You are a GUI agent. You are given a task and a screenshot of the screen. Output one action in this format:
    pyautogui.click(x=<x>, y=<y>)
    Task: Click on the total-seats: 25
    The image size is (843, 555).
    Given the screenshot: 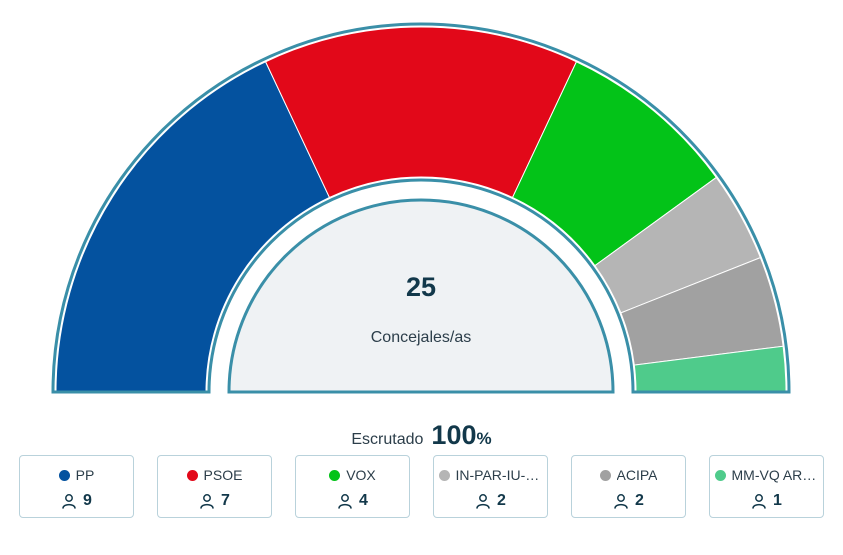 What is the action you would take?
    pyautogui.click(x=421, y=287)
    